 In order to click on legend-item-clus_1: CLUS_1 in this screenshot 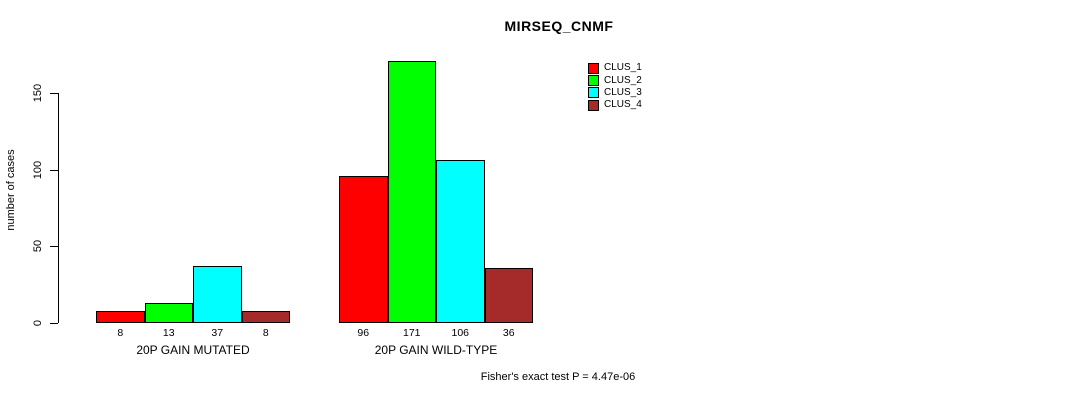, I will do `click(615, 68)`.